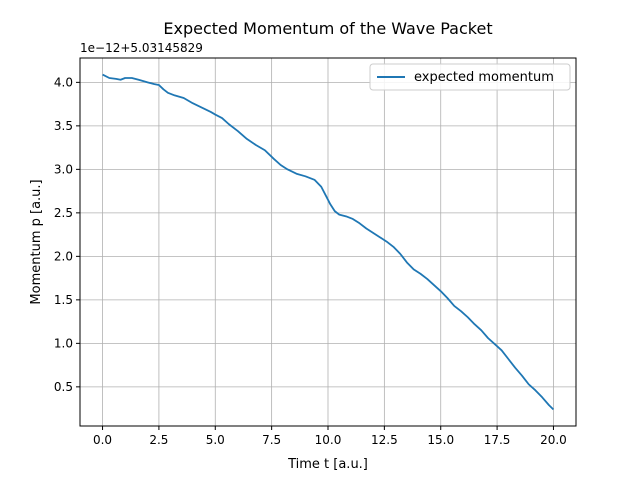 Image resolution: width=640 pixels, height=480 pixels. What do you see at coordinates (67, 234) in the screenshot?
I see `y-axis-ticks: 0.5 1.0 1.5 2.0 2.5 3.0 3.5 4.0` at bounding box center [67, 234].